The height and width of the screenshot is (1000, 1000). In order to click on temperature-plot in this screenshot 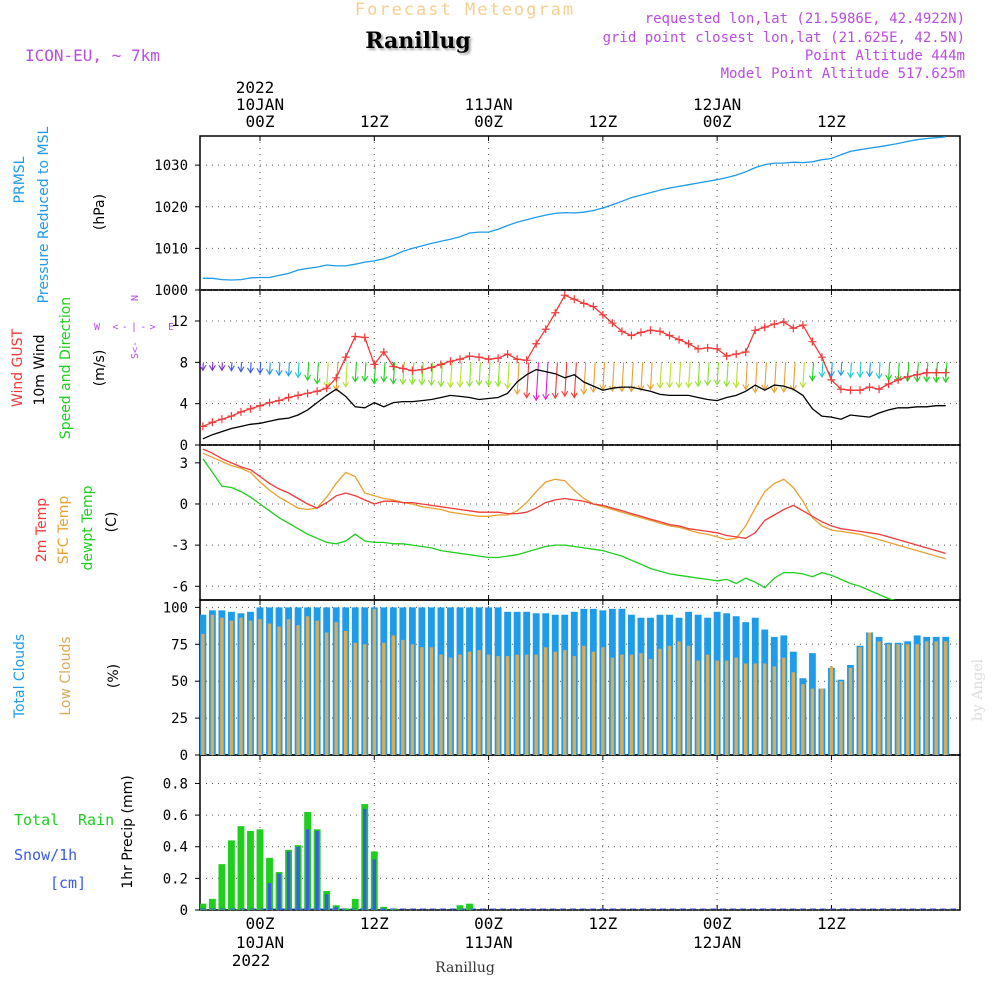, I will do `click(574, 524)`.